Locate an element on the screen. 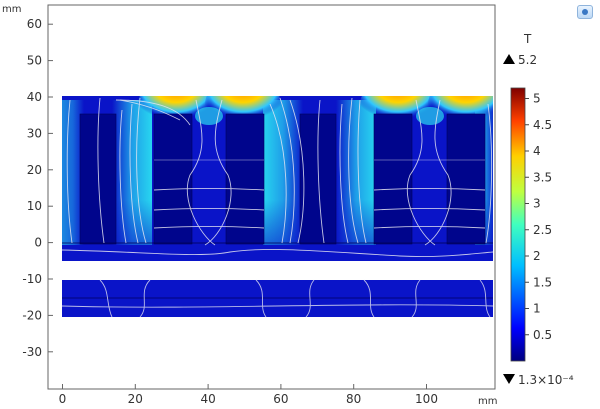 Image resolution: width=600 pixels, height=409 pixels. colorbar-max-label: 5.2 is located at coordinates (527, 60).